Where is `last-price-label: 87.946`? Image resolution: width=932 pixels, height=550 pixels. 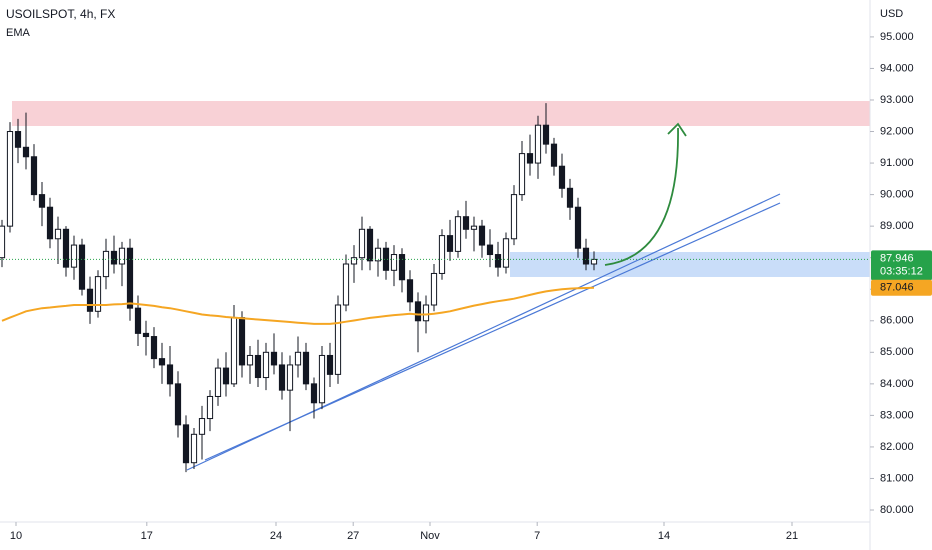 last-price-label: 87.946 is located at coordinates (897, 258).